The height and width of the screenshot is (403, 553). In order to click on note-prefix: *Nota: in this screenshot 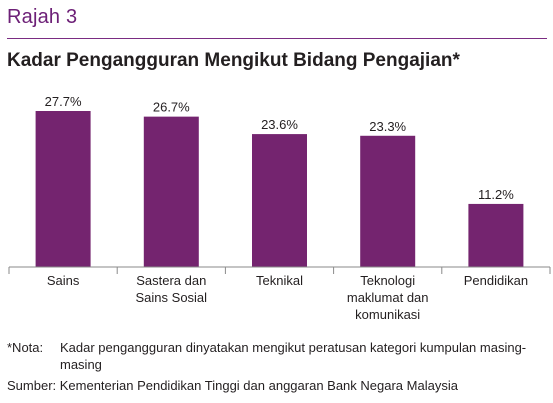, I will do `click(25, 347)`.